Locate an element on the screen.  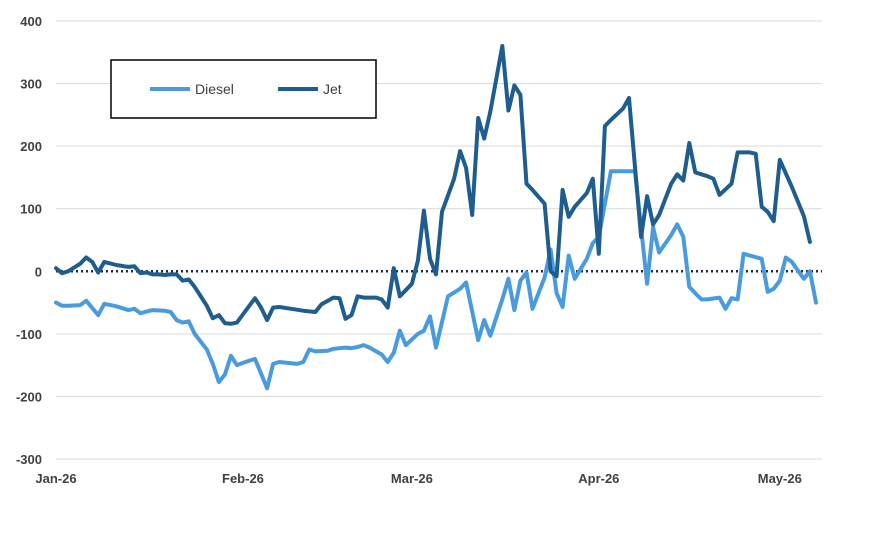
y-tick-label: 100 is located at coordinates (31, 209).